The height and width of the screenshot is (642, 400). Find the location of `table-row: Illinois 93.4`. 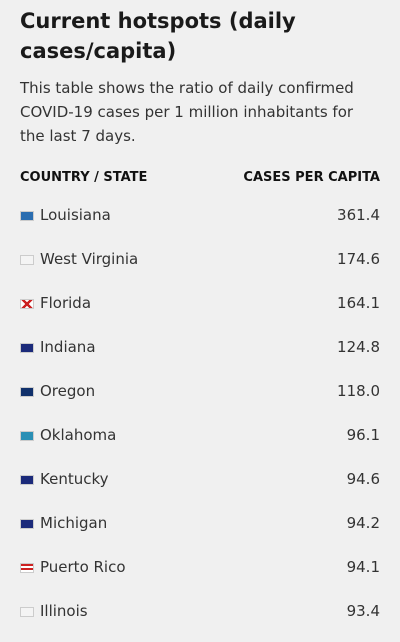

table-row: Illinois 93.4 is located at coordinates (200, 611).